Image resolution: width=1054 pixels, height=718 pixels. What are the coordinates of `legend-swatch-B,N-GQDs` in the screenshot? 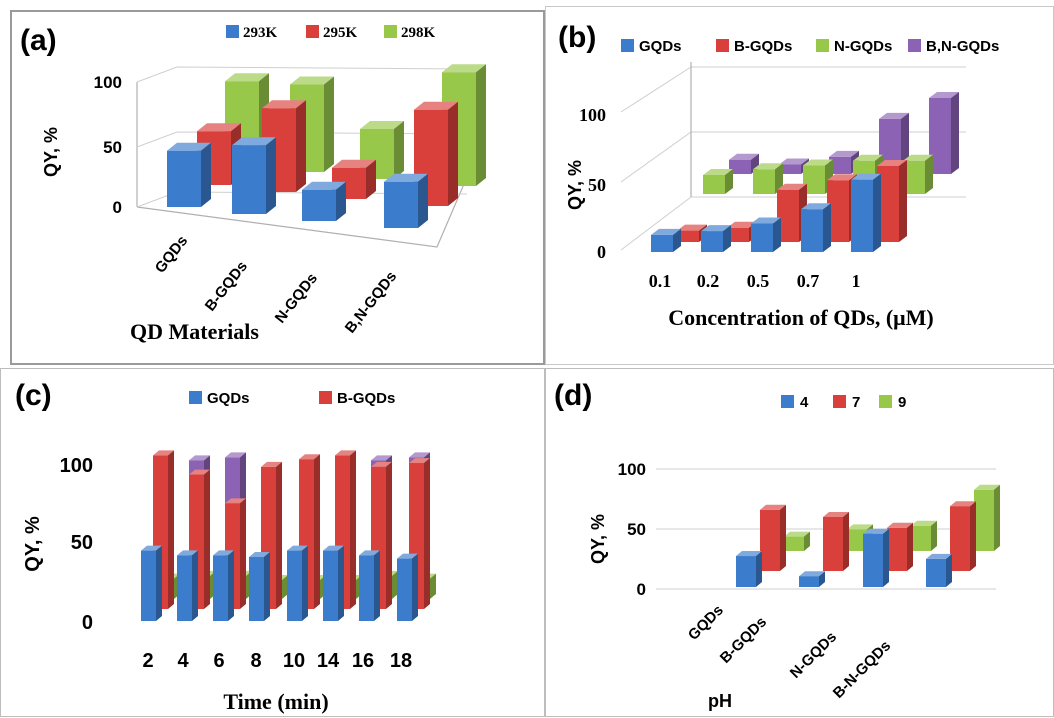 It's located at (914, 45).